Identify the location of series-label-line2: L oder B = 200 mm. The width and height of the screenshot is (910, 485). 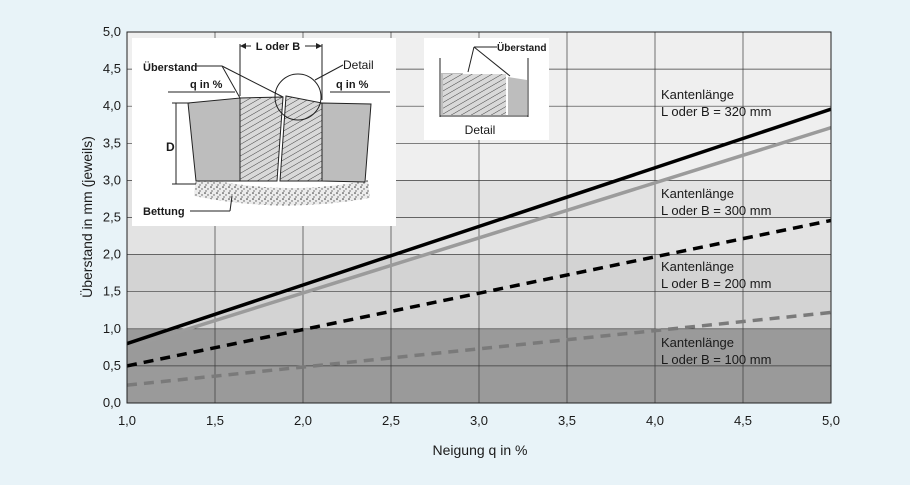
(716, 283).